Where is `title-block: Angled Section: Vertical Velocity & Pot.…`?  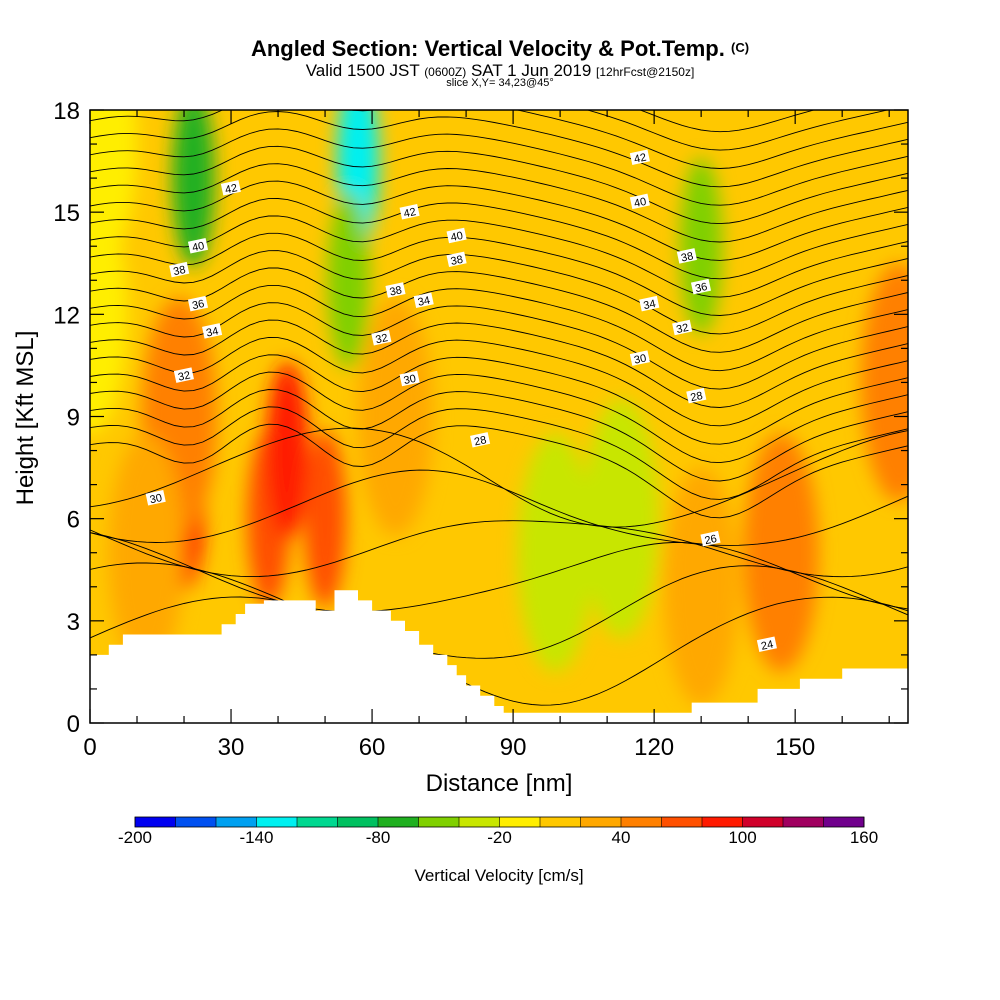 title-block: Angled Section: Vertical Velocity & Pot.… is located at coordinates (500, 50).